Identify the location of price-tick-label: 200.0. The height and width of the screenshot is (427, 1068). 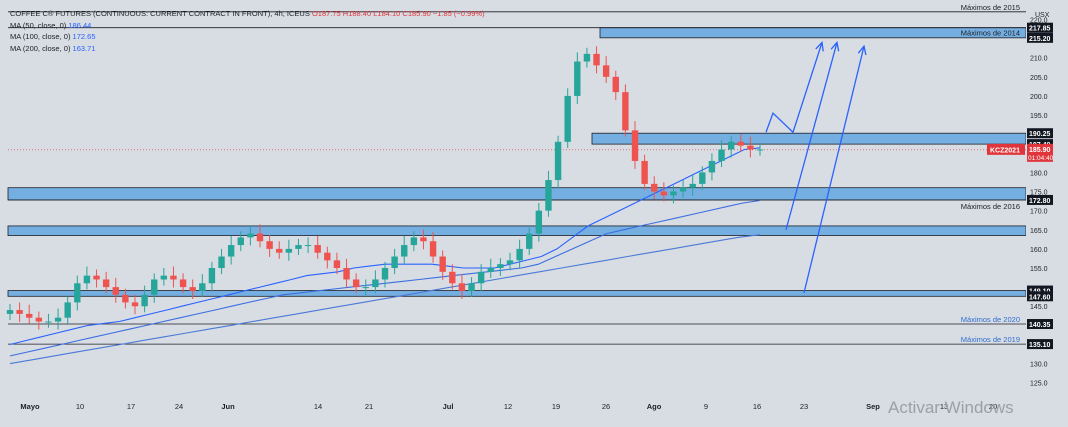
(1039, 97).